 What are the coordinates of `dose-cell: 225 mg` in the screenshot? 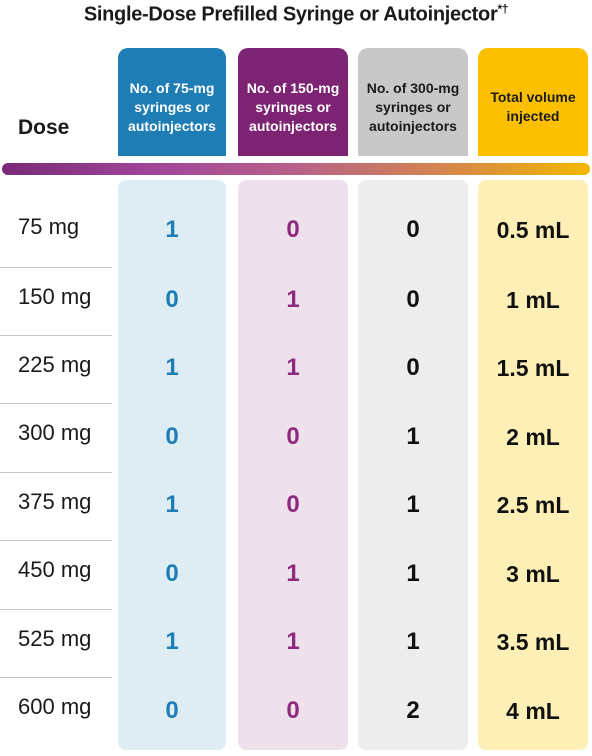 It's located at (55, 364).